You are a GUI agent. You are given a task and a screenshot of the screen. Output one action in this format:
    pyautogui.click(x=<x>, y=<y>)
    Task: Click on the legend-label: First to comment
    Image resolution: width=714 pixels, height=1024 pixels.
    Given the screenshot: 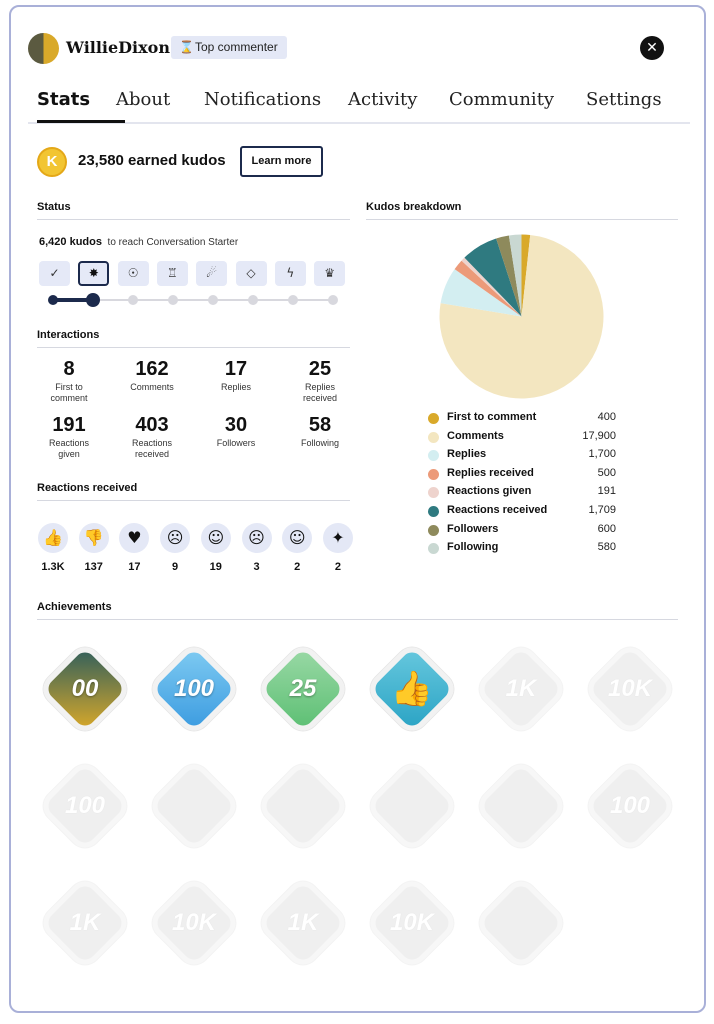 What is the action you would take?
    pyautogui.click(x=492, y=417)
    